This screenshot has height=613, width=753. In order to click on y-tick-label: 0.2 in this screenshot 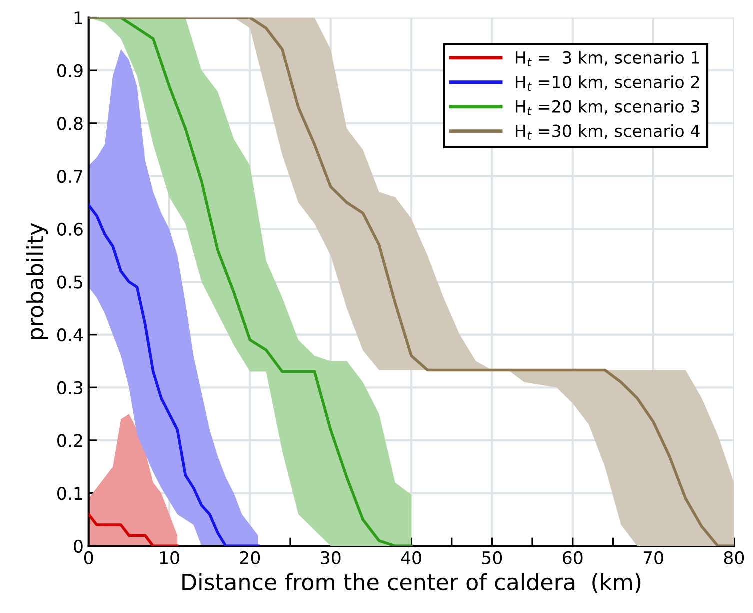, I will do `click(70, 441)`.